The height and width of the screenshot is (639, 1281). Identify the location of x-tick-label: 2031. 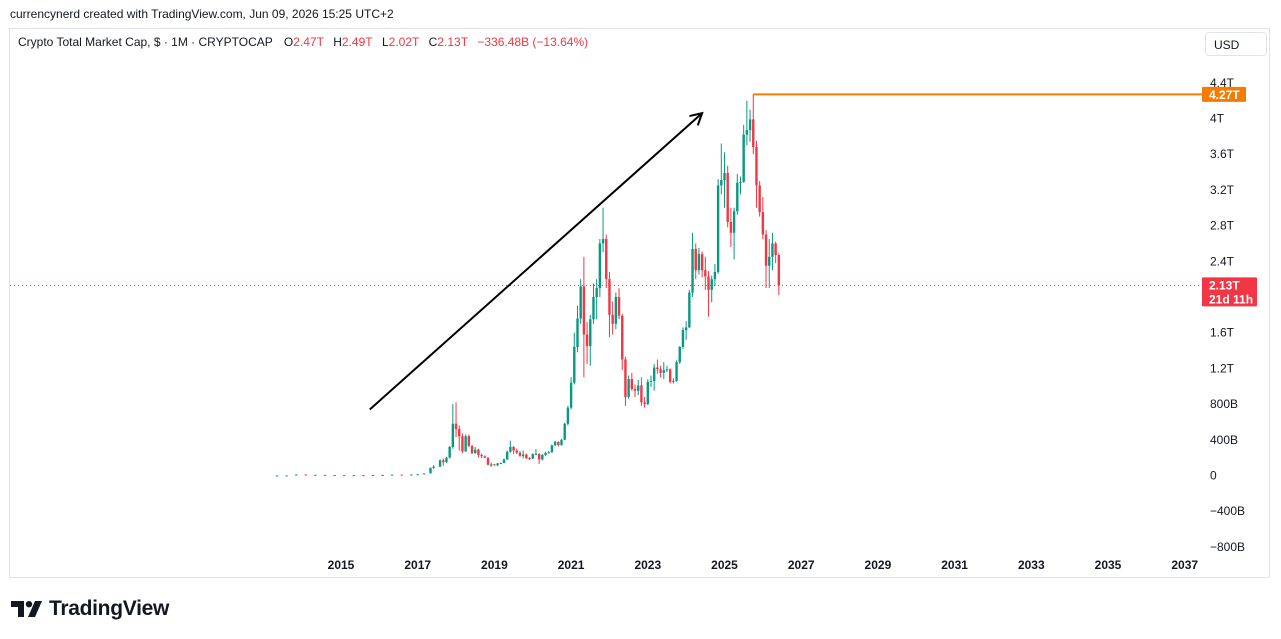
(954, 565).